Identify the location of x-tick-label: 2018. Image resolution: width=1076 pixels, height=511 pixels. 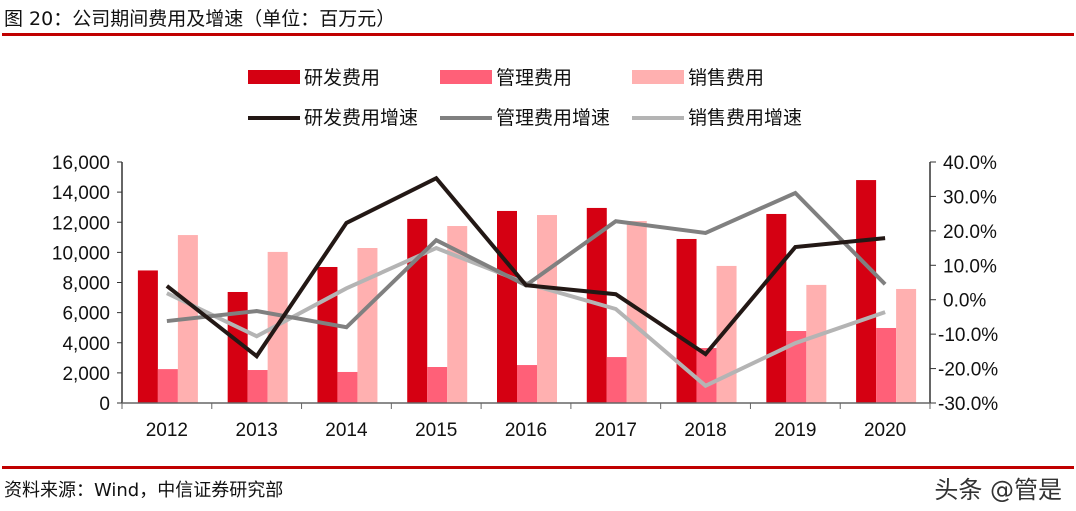
(705, 430).